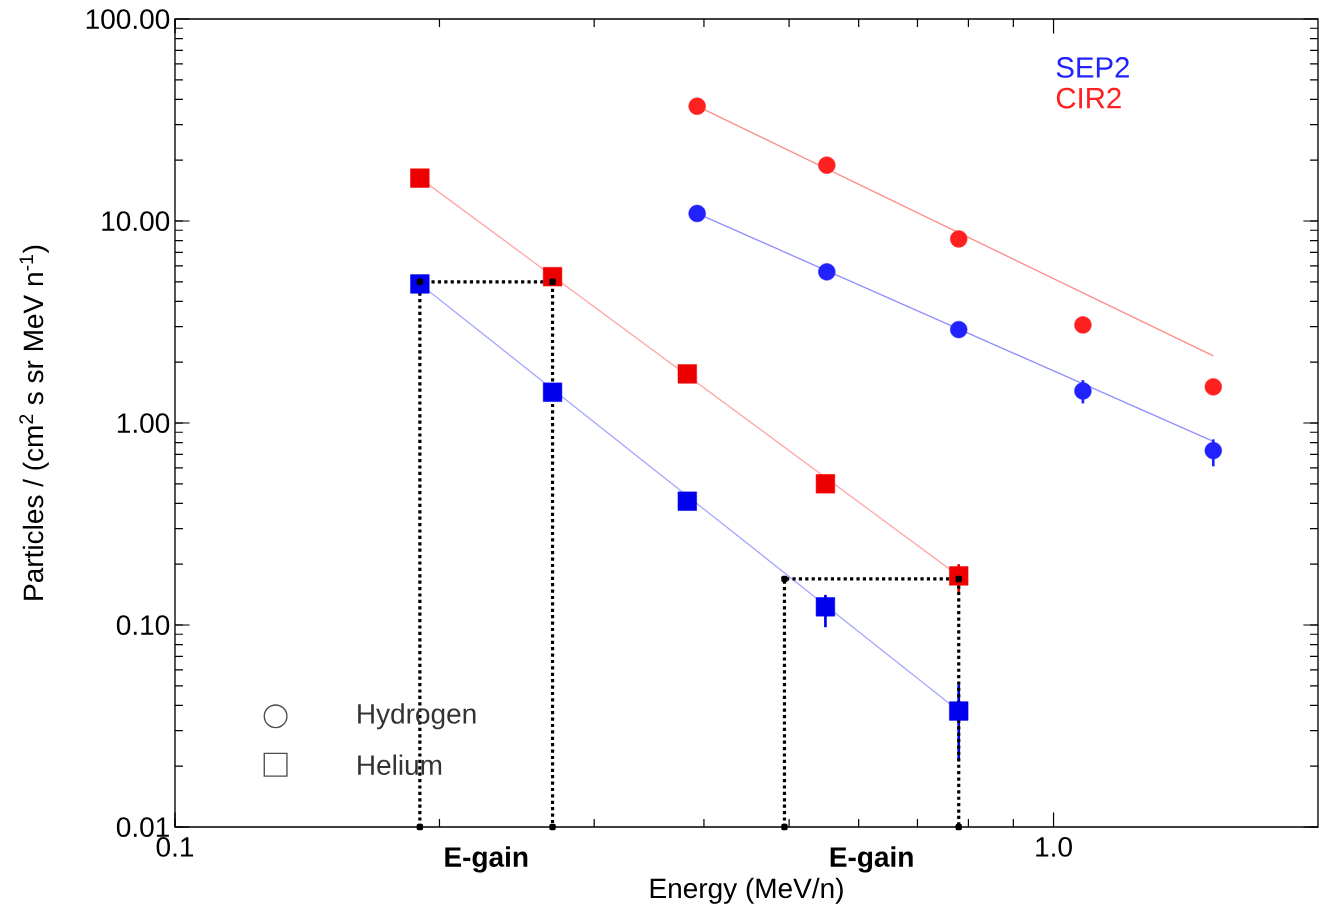  Describe the element at coordinates (1092, 67) in the screenshot. I see `text: SEP2` at that location.